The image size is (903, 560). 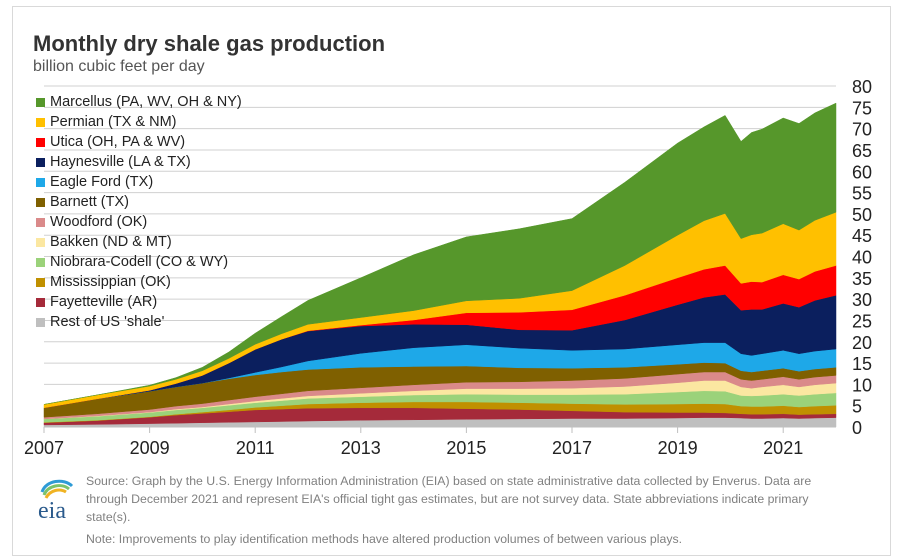 I want to click on y-tick-label: 60, so click(x=862, y=172).